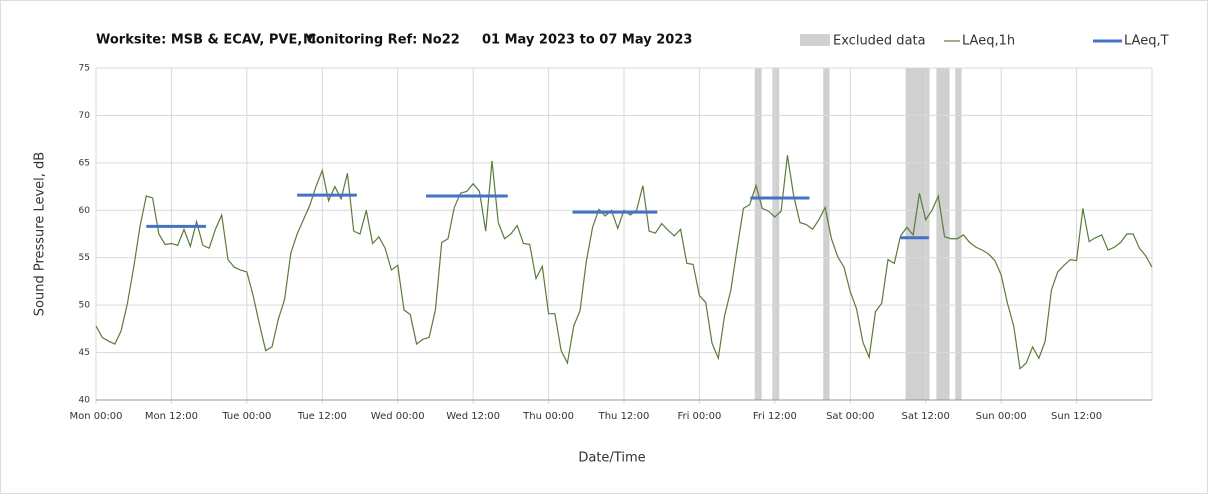  What do you see at coordinates (587, 40) in the screenshot?
I see `chart-title: 01 May 2023 to 07 May 2023` at bounding box center [587, 40].